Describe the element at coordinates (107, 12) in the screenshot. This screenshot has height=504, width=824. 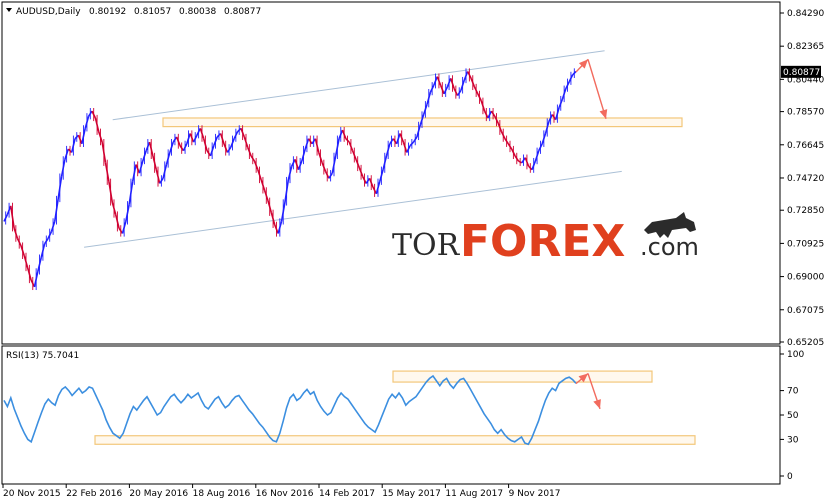
I see `ohlc-open: 0.80192` at that location.